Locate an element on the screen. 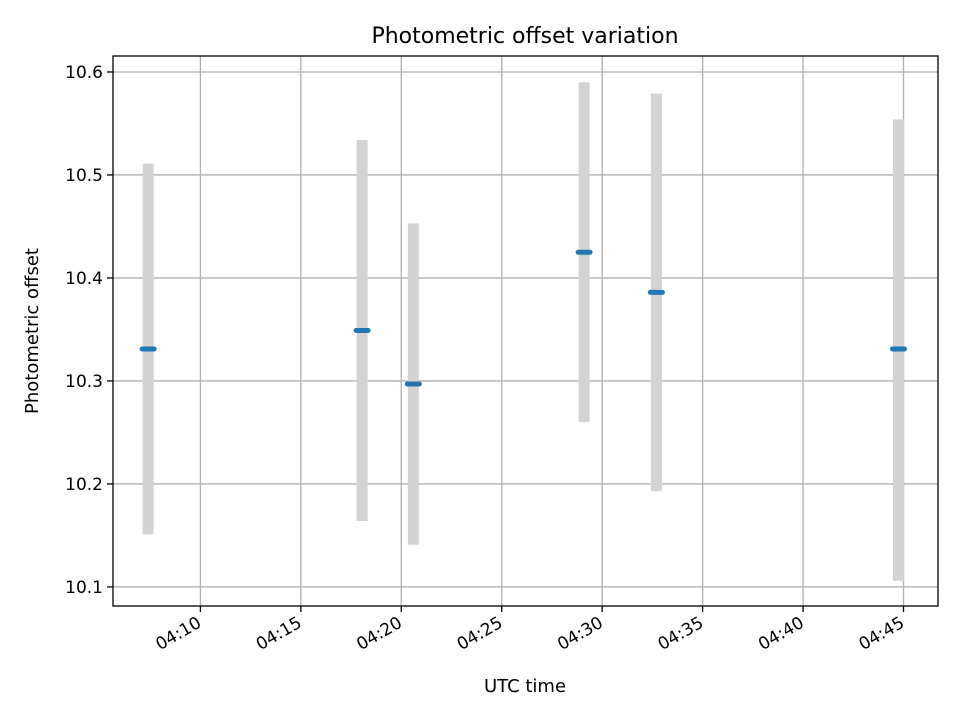 The image size is (960, 720). y-tick-label: 10.4 is located at coordinates (84, 279).